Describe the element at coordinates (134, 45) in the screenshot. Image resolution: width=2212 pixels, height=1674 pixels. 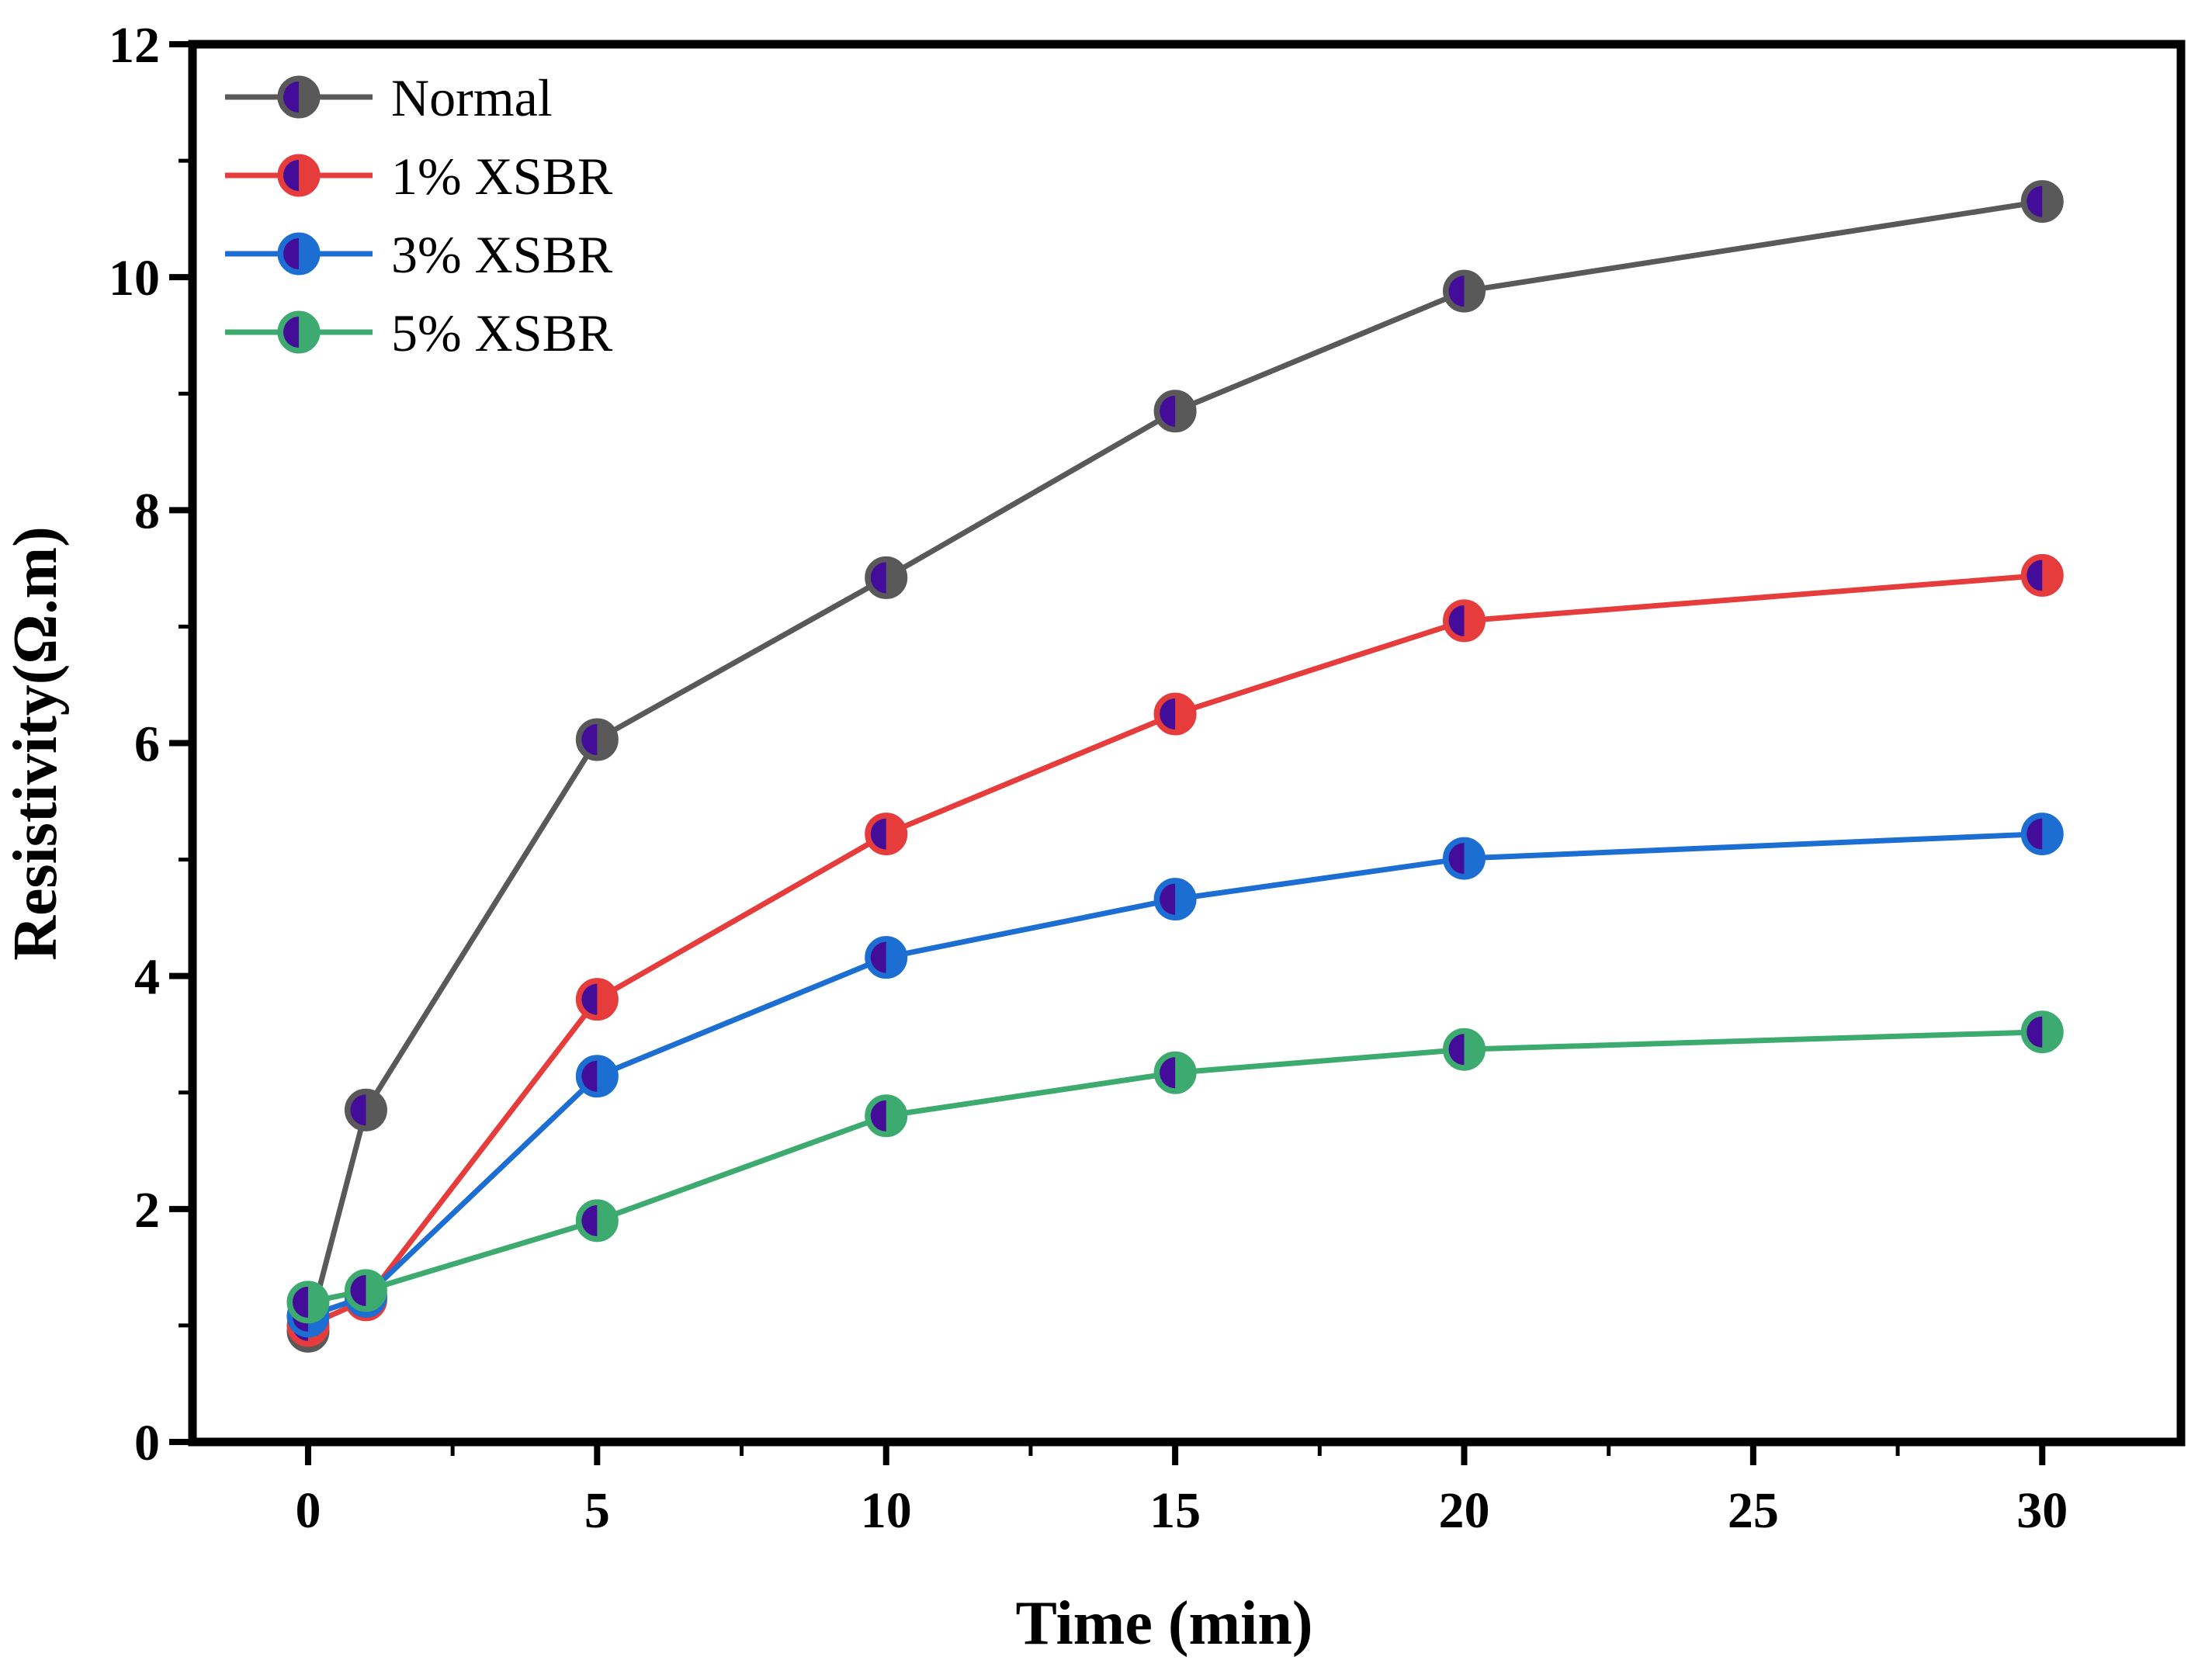
I see `y-tick-label: 12` at that location.